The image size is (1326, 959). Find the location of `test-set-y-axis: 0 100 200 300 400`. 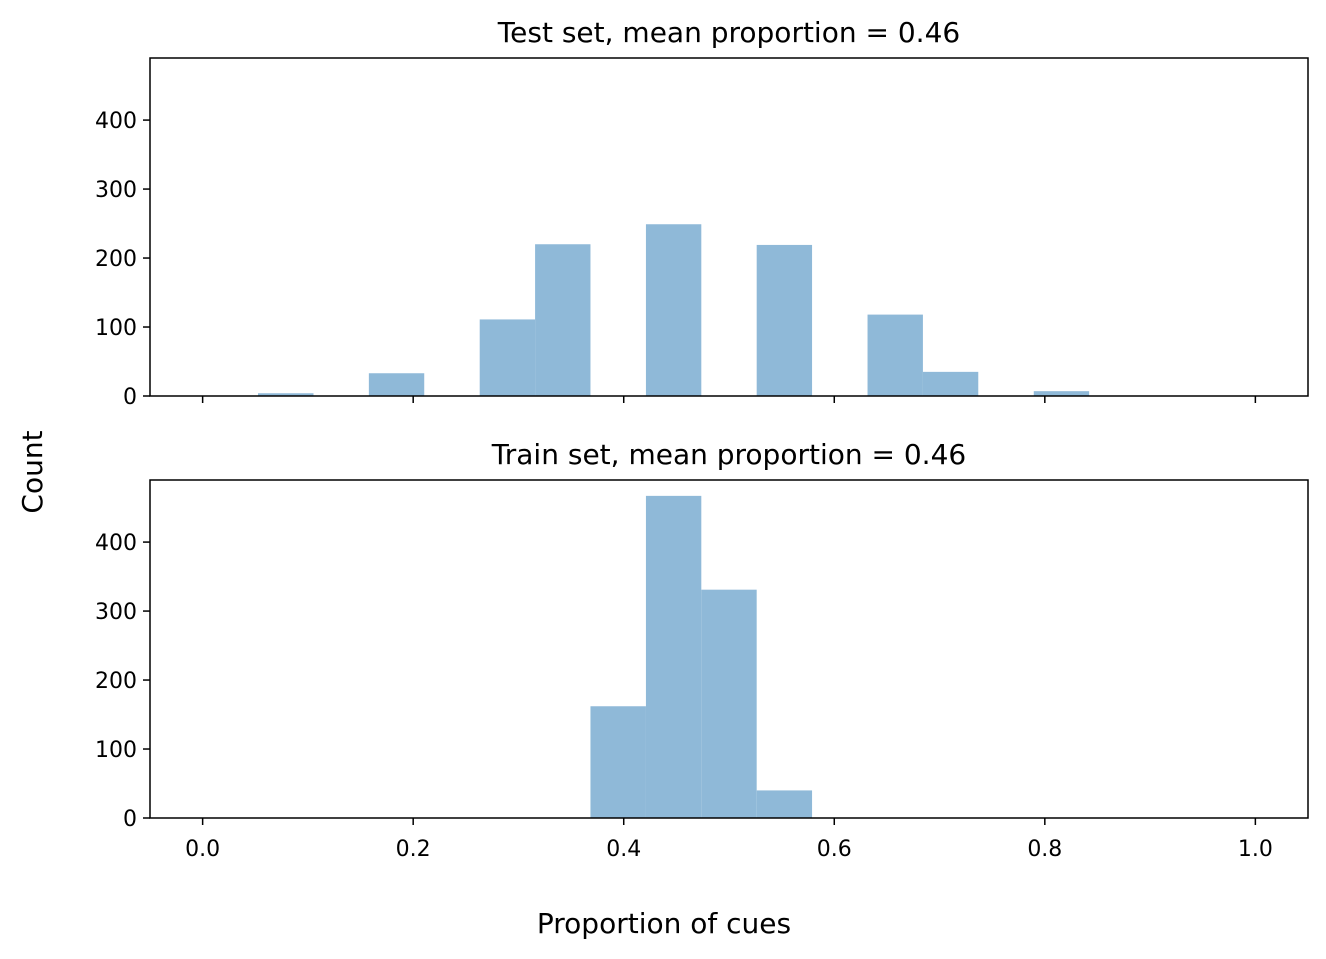

test-set-y-axis: 0 100 200 300 400 is located at coordinates (122, 259).